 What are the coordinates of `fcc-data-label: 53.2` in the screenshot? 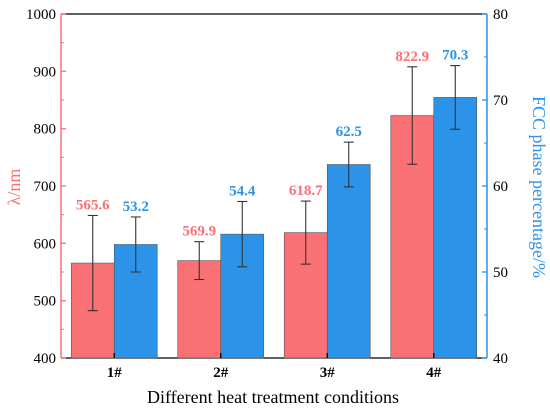 It's located at (136, 207).